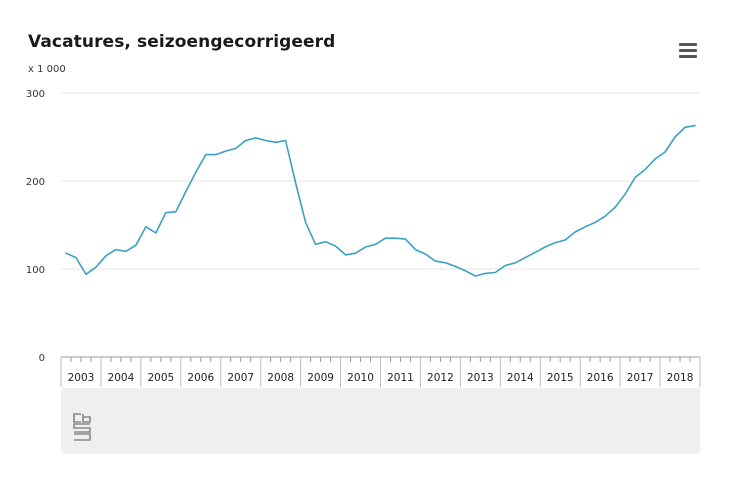 The width and height of the screenshot is (742, 478). I want to click on x-tick-label: 2010, so click(360, 378).